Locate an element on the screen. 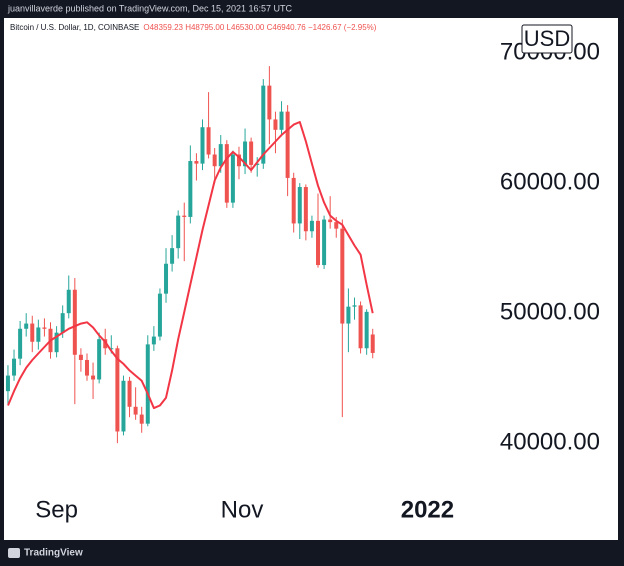  y-tick-label: 40000.00 is located at coordinates (550, 442).